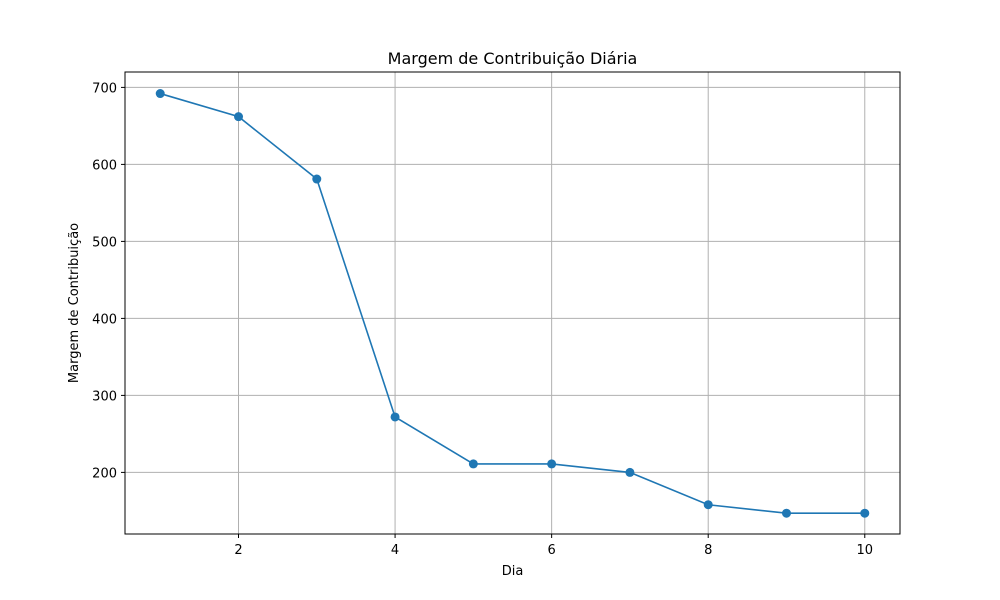  Describe the element at coordinates (395, 550) in the screenshot. I see `x-tick-label: 4` at that location.